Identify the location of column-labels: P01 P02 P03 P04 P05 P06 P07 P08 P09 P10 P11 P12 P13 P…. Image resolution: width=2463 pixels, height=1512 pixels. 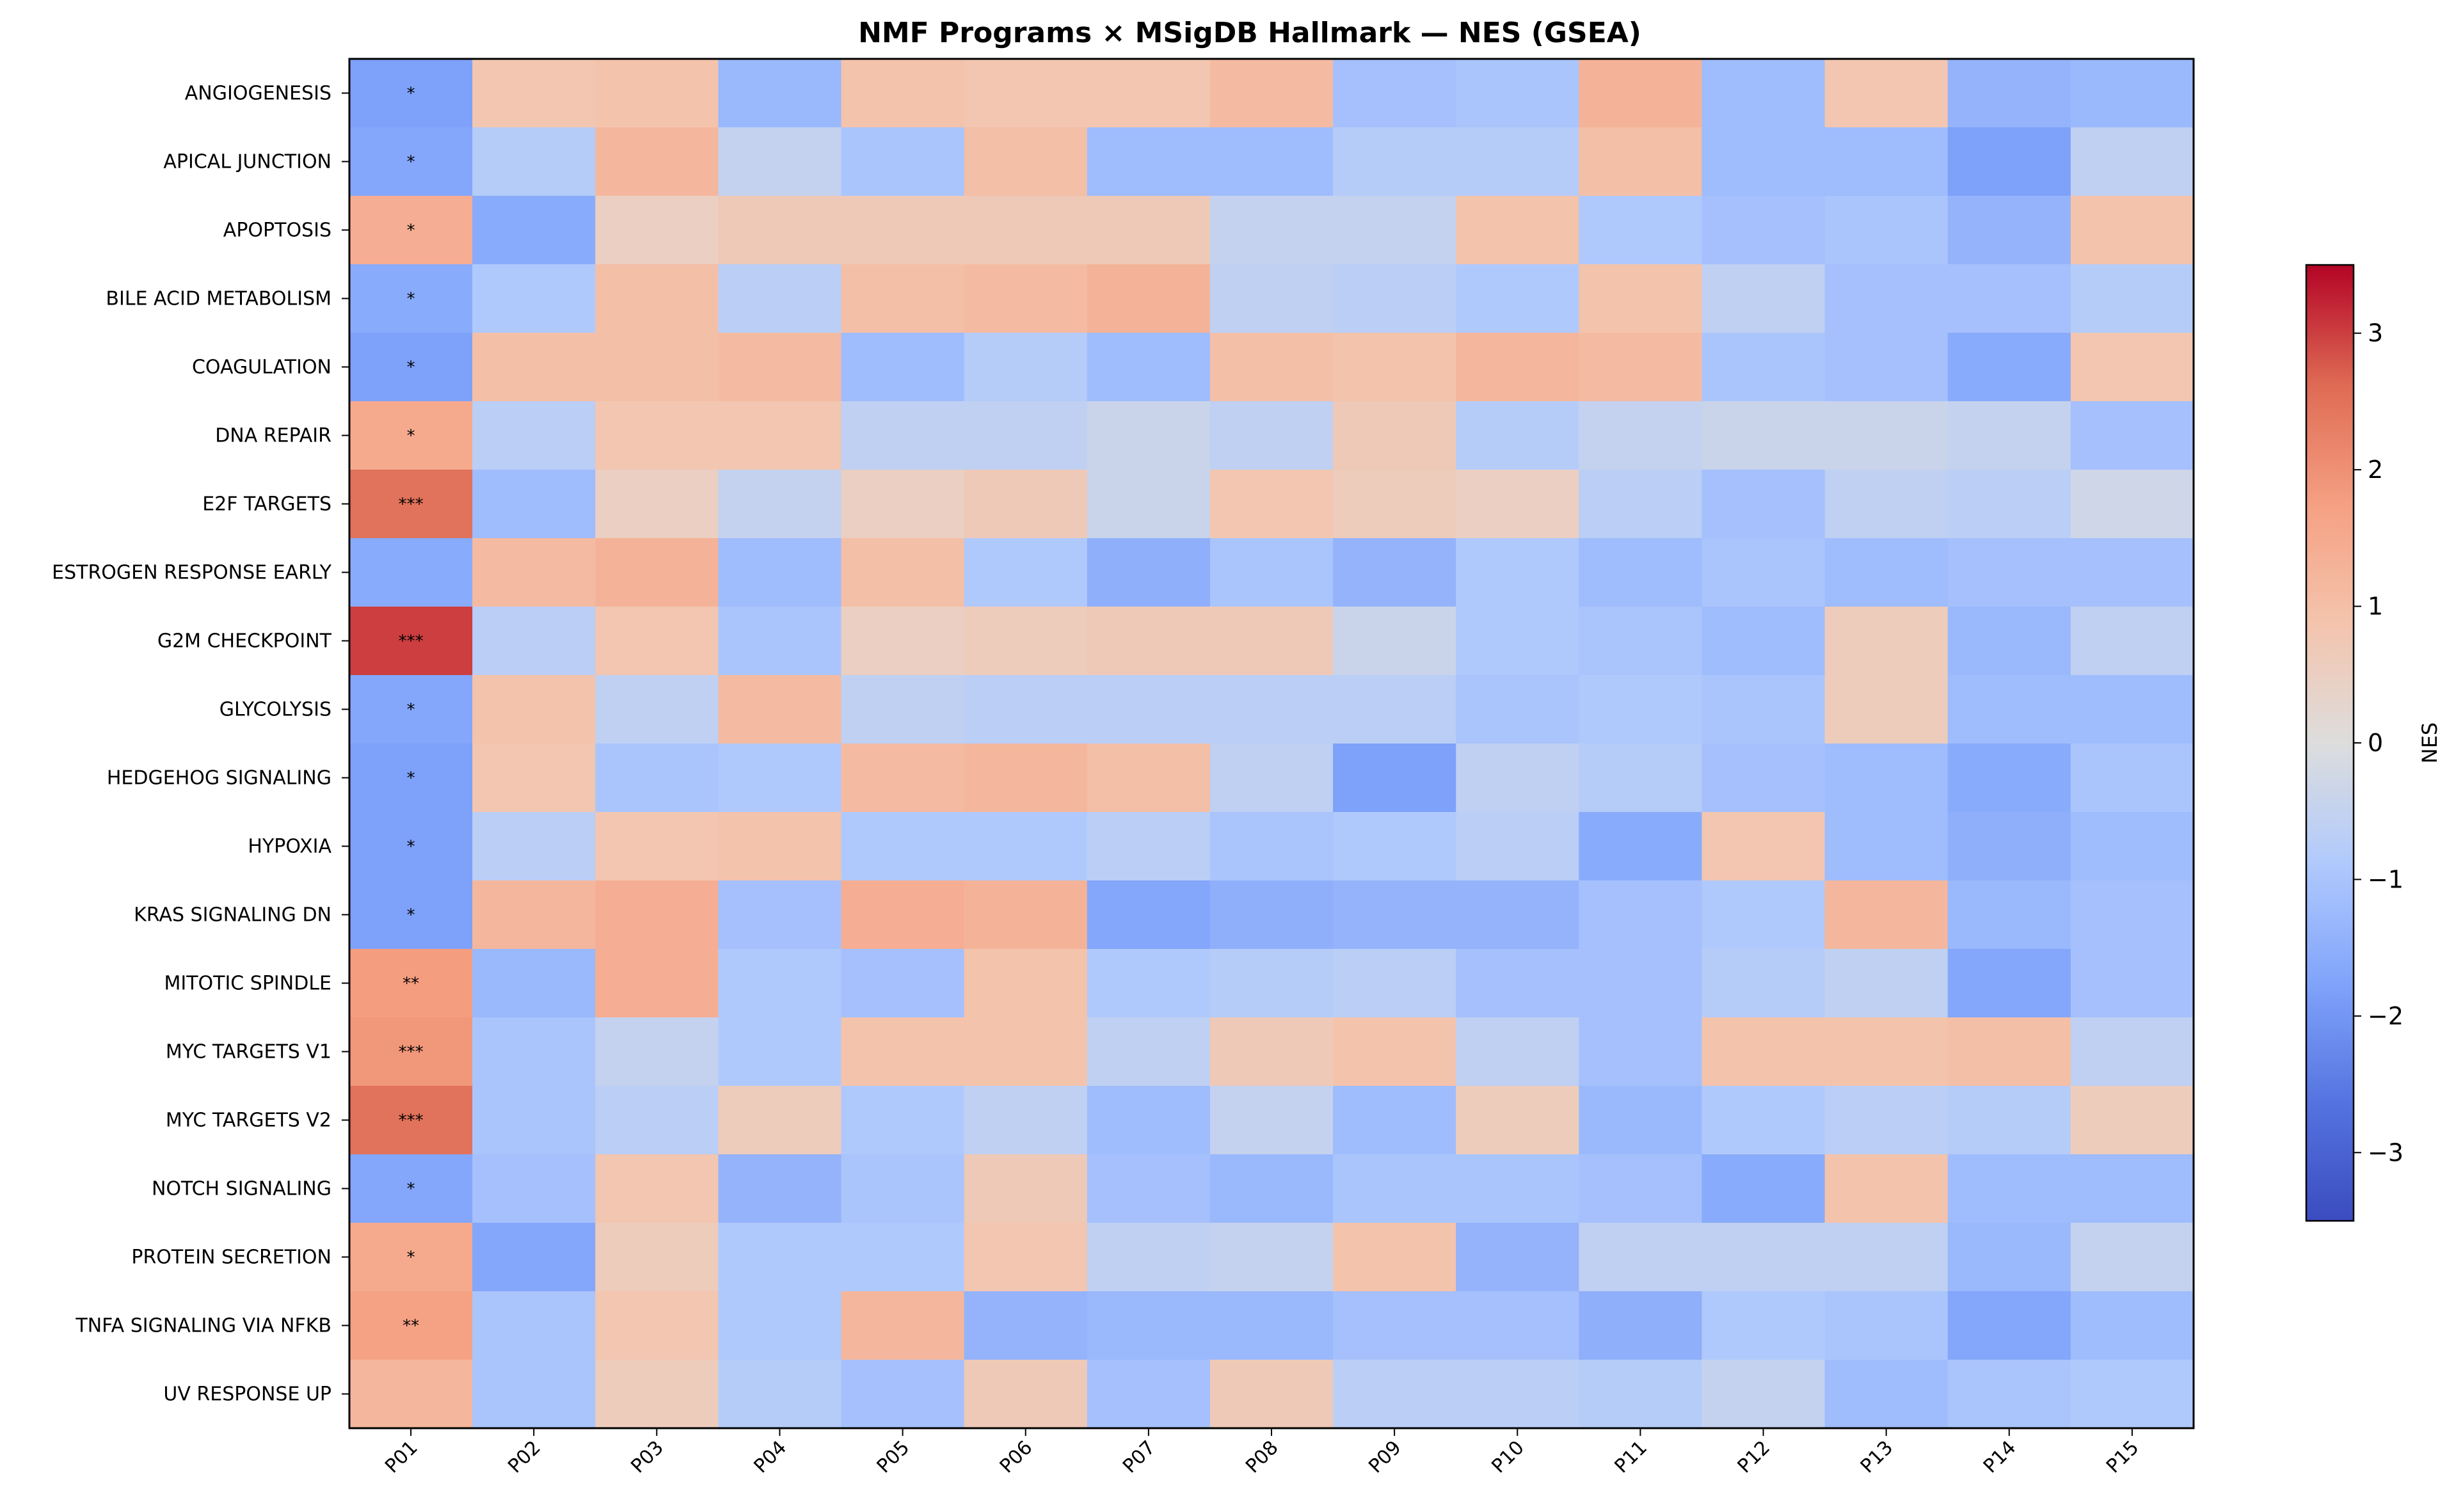
(1262, 1453).